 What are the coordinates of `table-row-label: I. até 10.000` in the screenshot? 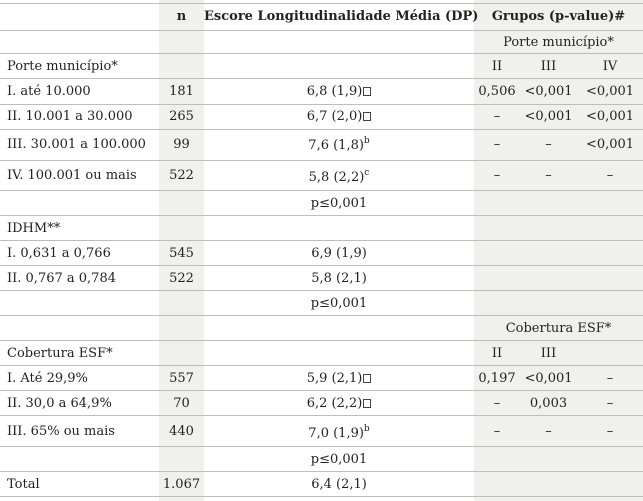 It's located at (49, 91).